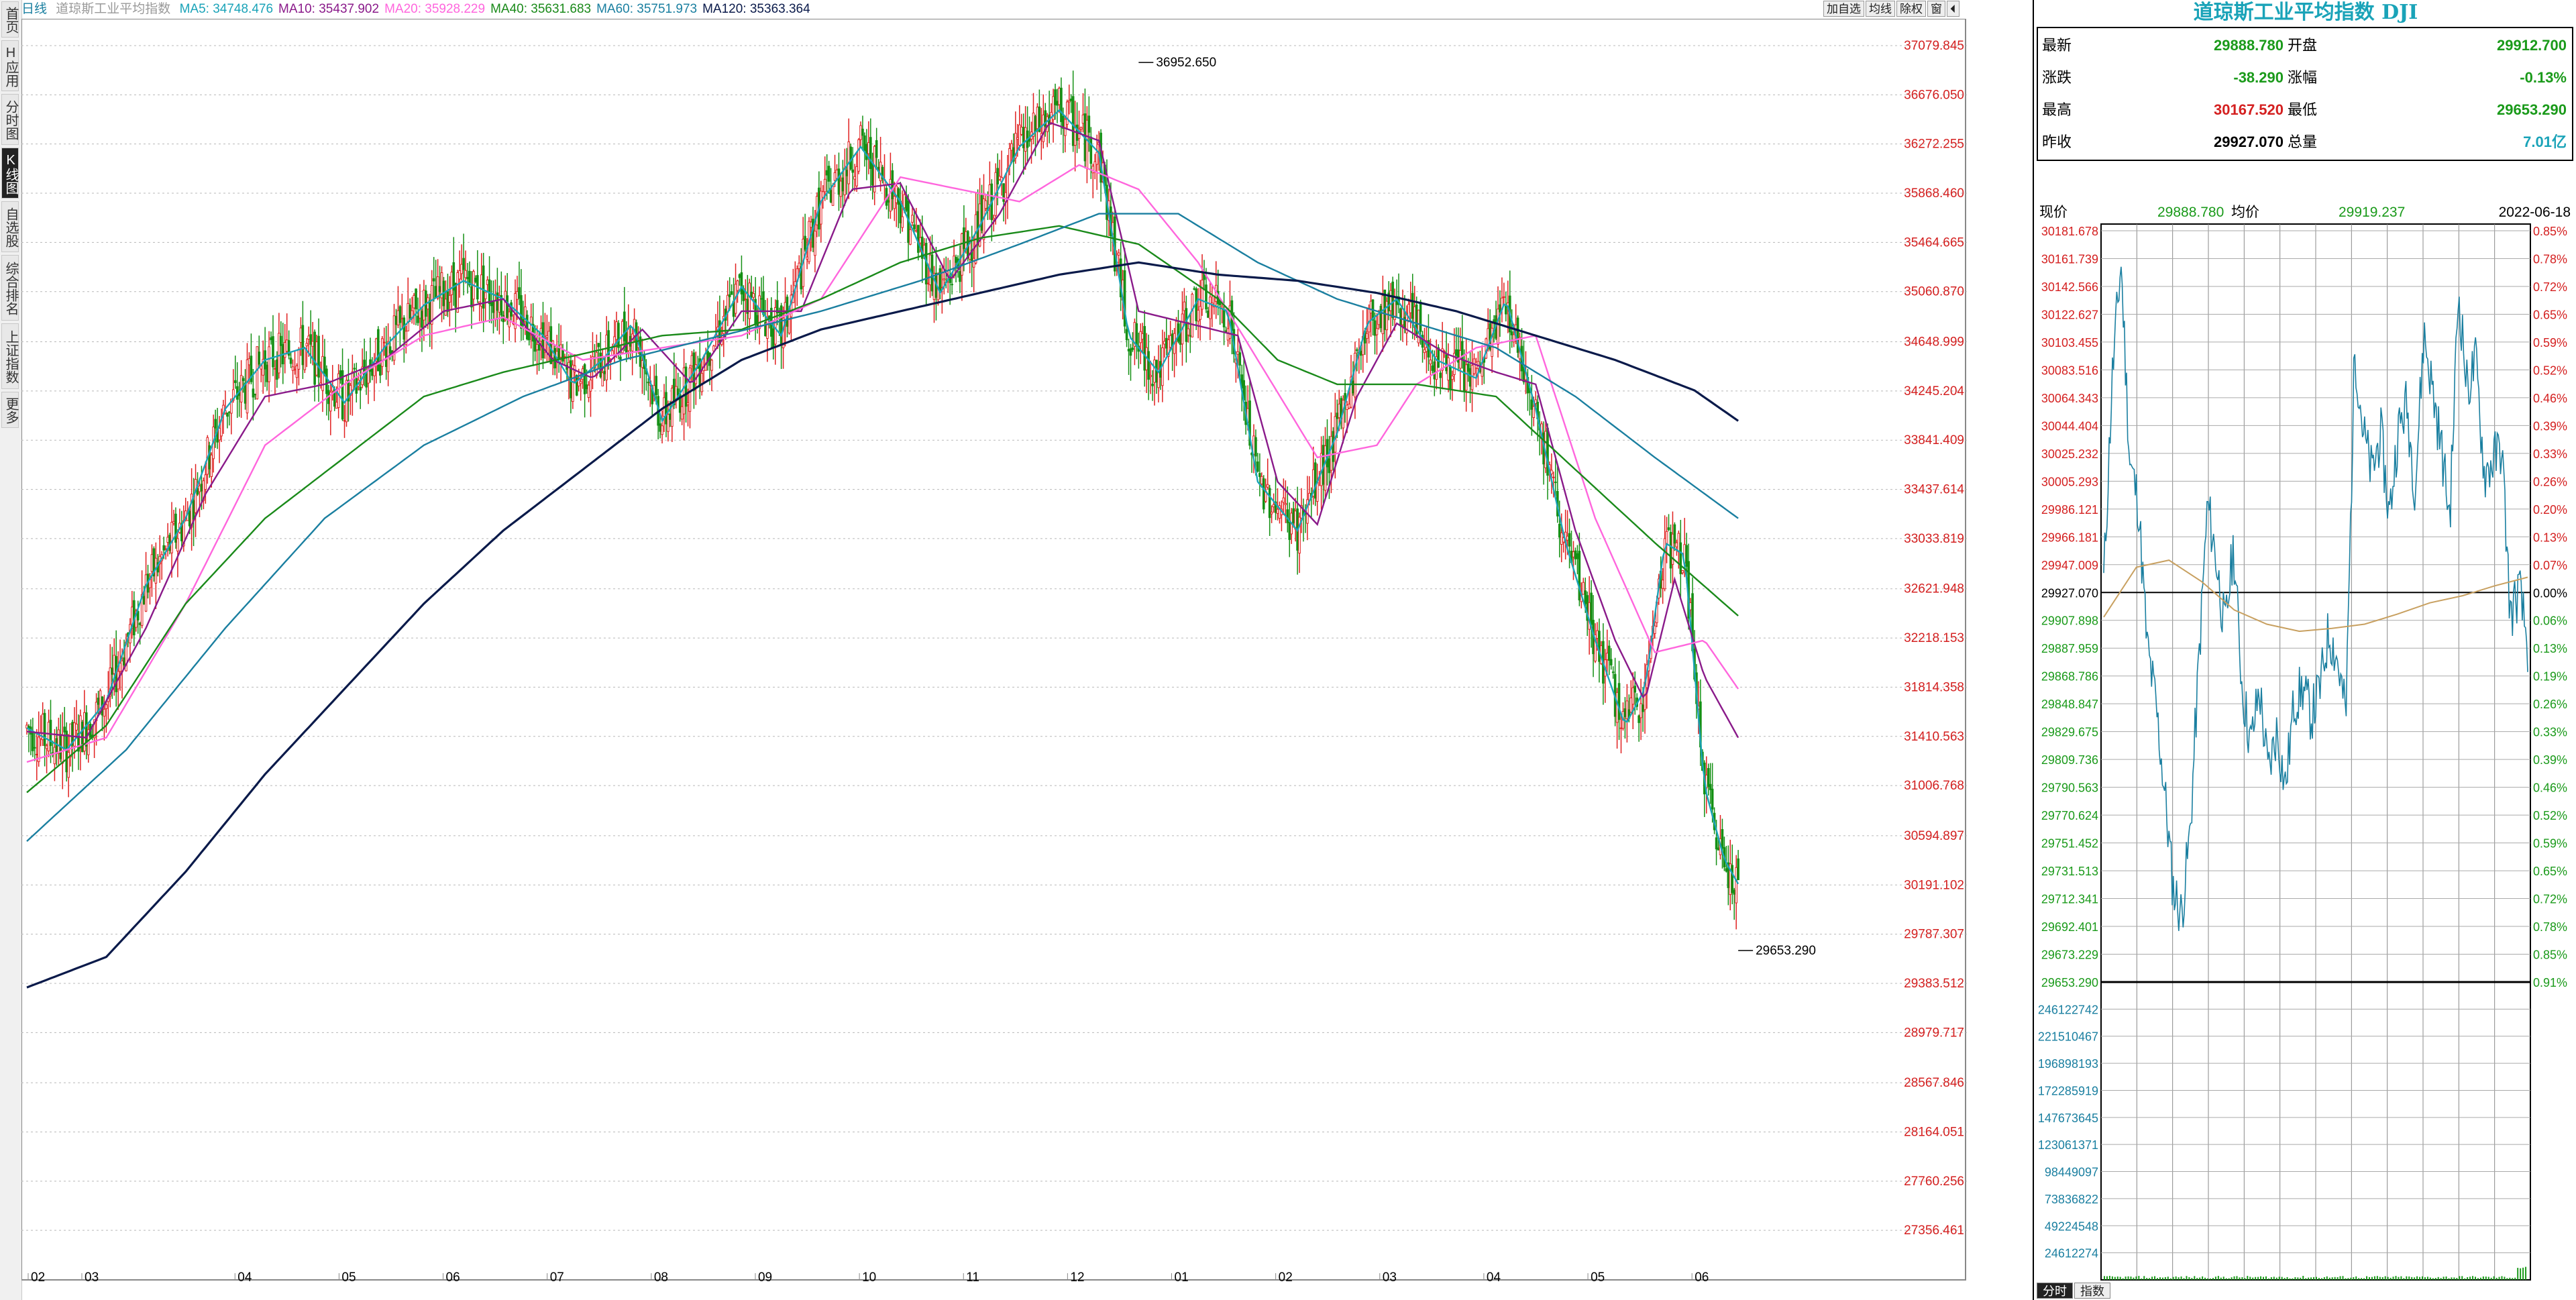 The width and height of the screenshot is (2576, 1300). Describe the element at coordinates (2069, 733) in the screenshot. I see `intraday-price-tick: 29829.675` at that location.